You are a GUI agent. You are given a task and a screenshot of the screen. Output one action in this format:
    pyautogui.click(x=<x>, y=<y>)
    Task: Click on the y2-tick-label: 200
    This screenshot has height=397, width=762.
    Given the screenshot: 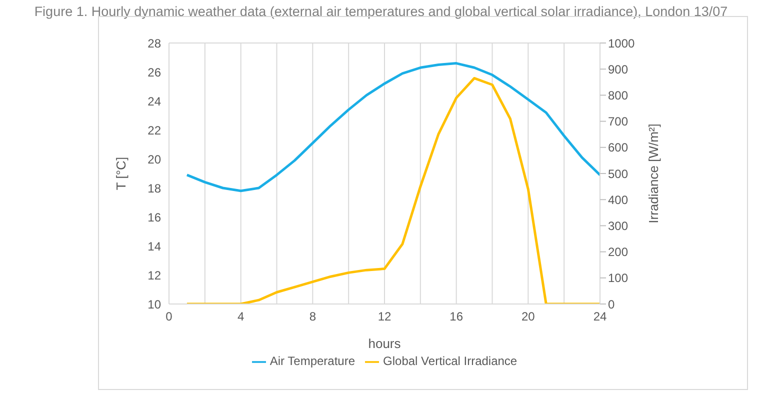 What is the action you would take?
    pyautogui.click(x=618, y=252)
    